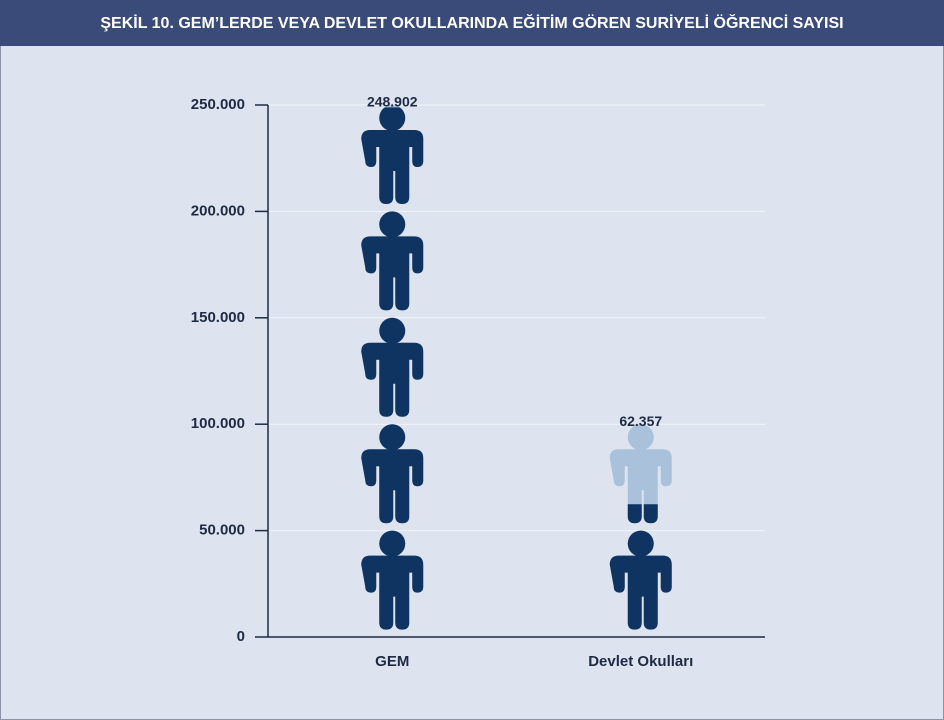  I want to click on y-tick-label: 150.000, so click(218, 317).